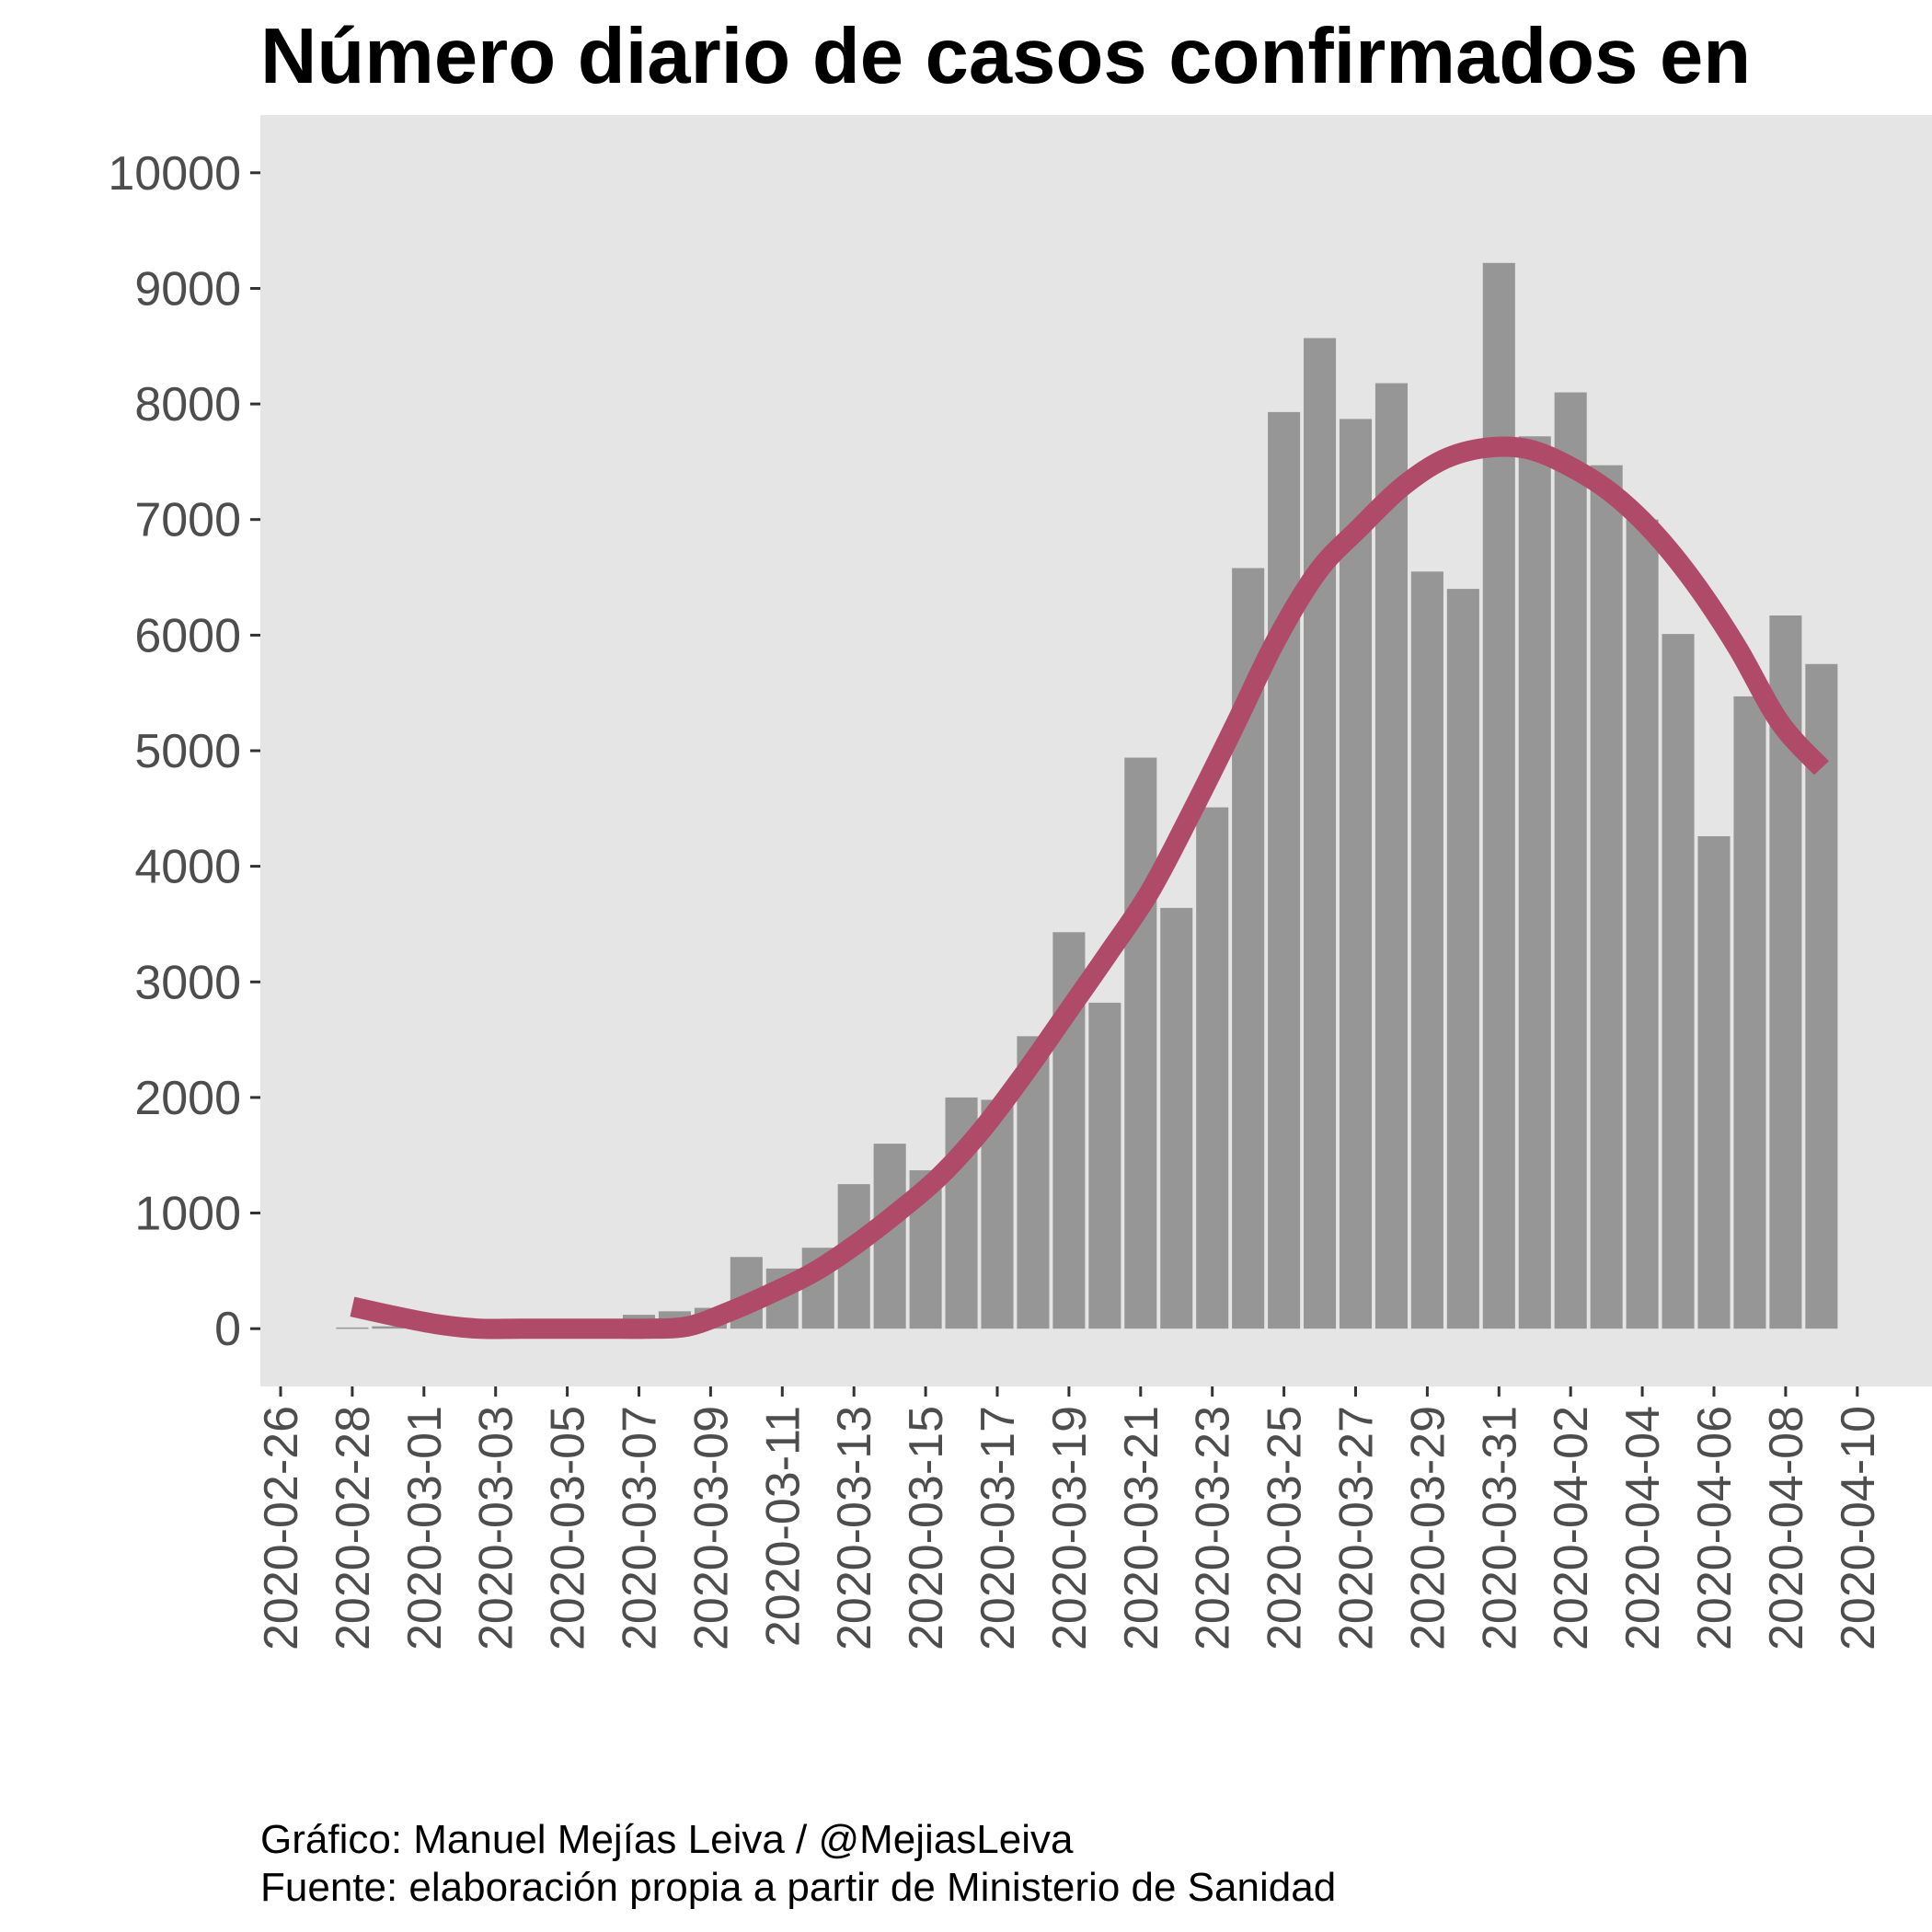 The image size is (1932, 1932). Describe the element at coordinates (187, 751) in the screenshot. I see `y-tick-label-5000: 5000` at that location.